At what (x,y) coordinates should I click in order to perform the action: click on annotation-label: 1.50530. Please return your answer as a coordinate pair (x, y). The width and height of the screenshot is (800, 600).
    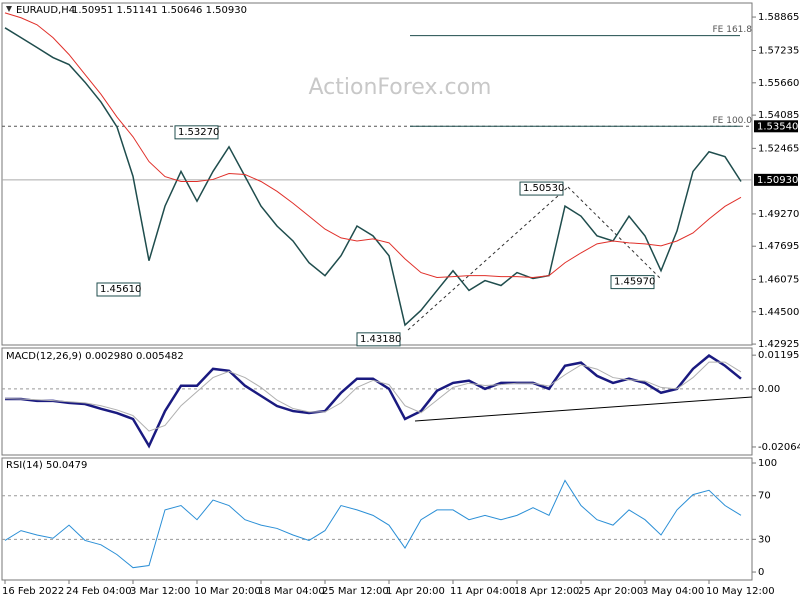
    Looking at the image, I should click on (543, 188).